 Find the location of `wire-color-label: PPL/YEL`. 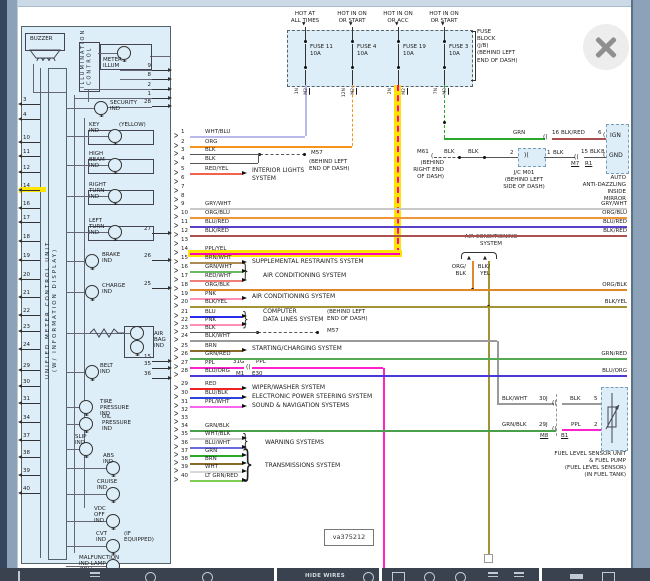

wire-color-label: PPL/YEL is located at coordinates (216, 248).